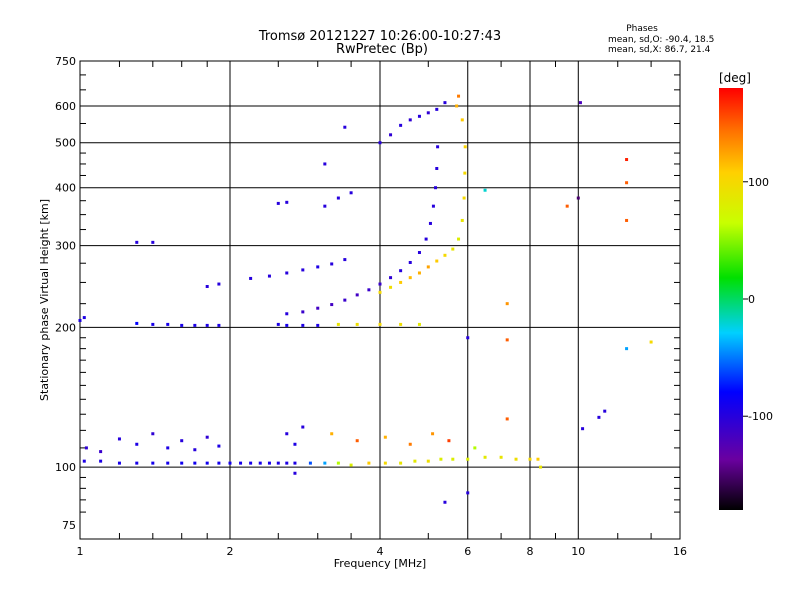 The image size is (800, 600). I want to click on colorbar-tick-label: 0, so click(751, 299).